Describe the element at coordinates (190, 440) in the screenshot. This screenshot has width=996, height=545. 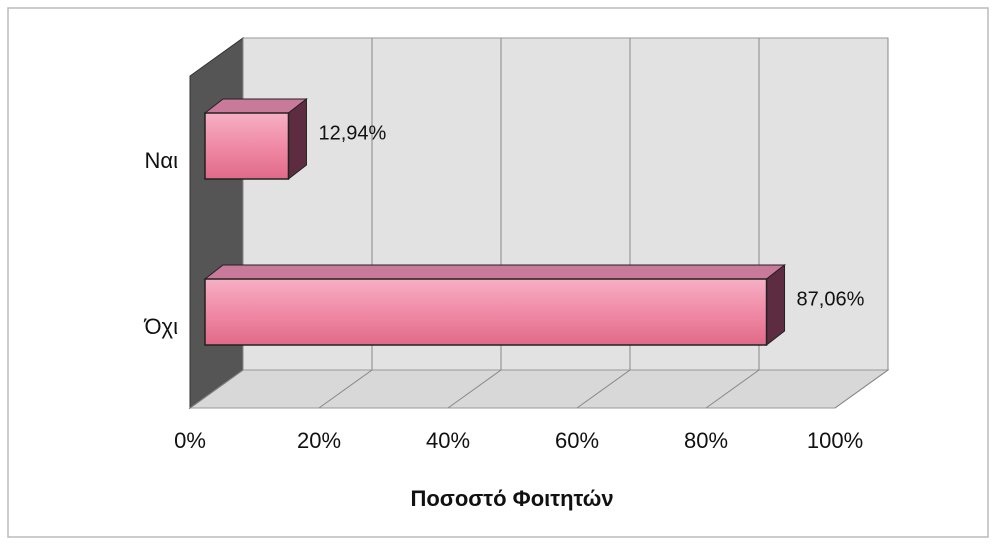
I see `x-tick-label: 0%` at that location.